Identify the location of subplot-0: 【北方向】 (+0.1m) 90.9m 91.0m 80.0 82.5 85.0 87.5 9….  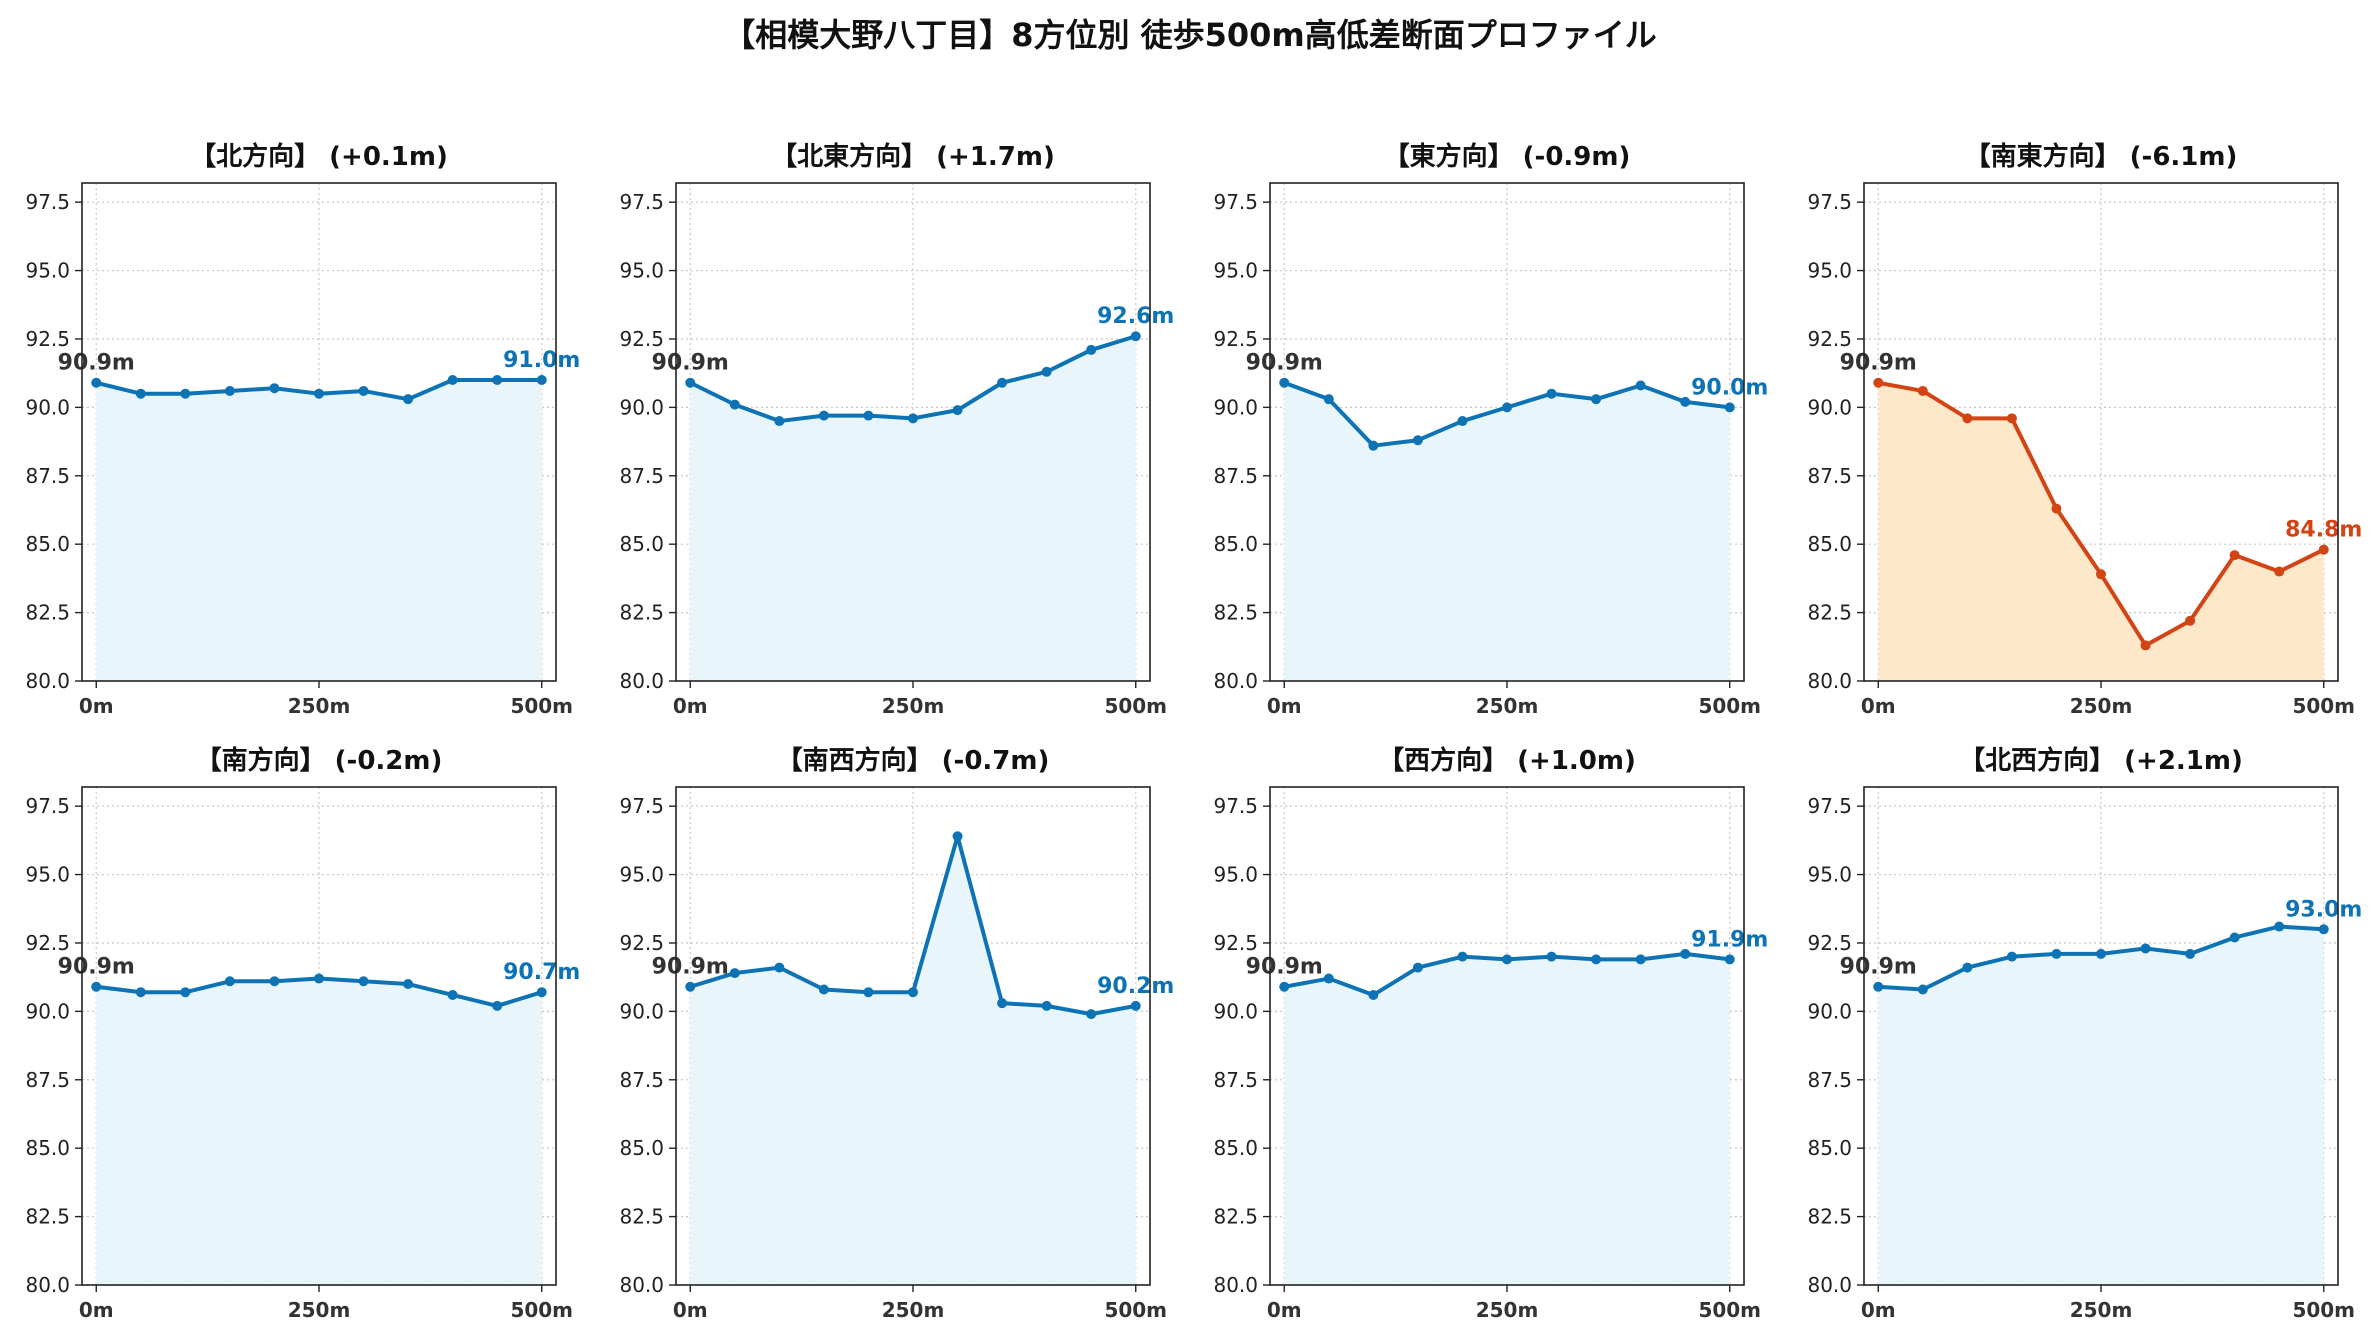
(302, 429).